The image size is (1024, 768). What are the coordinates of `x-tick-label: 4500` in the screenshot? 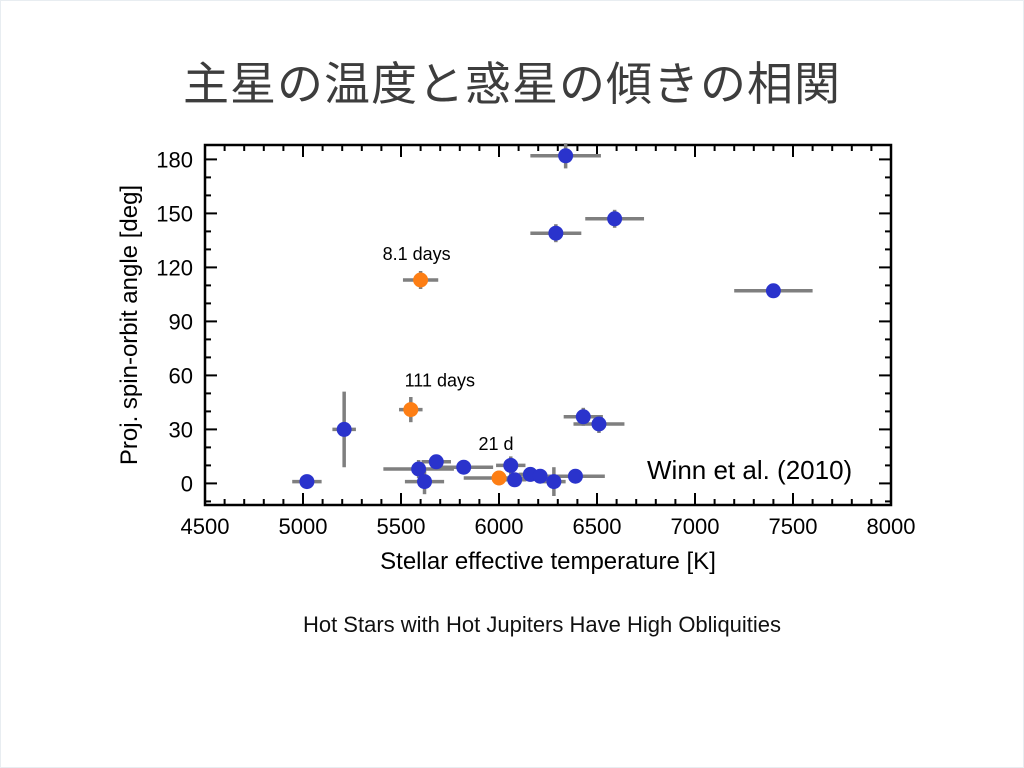 It's located at (205, 526).